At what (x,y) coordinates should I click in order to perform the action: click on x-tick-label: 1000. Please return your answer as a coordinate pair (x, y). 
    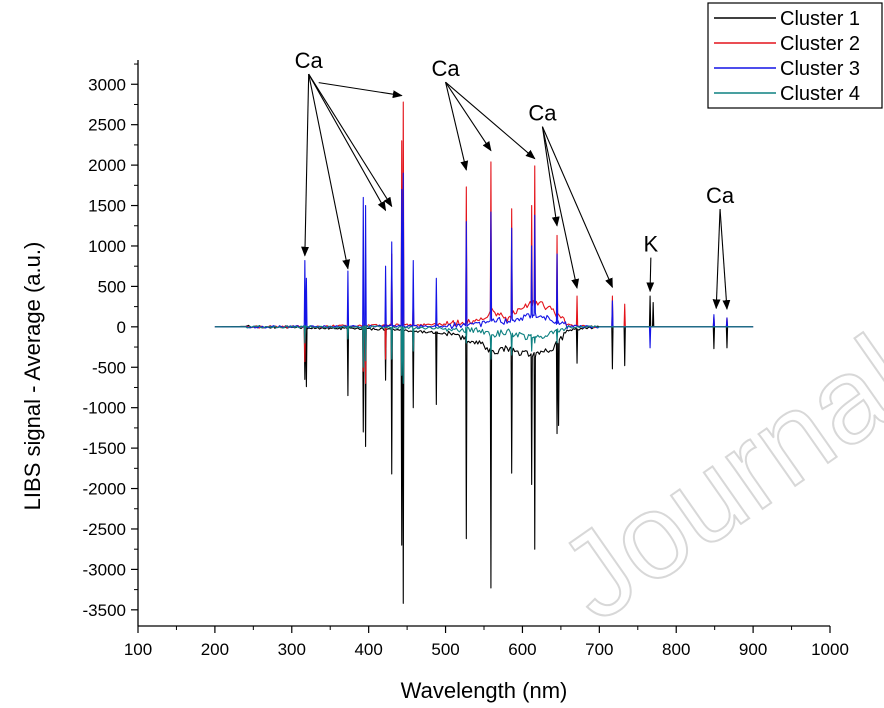
    Looking at the image, I should click on (830, 649).